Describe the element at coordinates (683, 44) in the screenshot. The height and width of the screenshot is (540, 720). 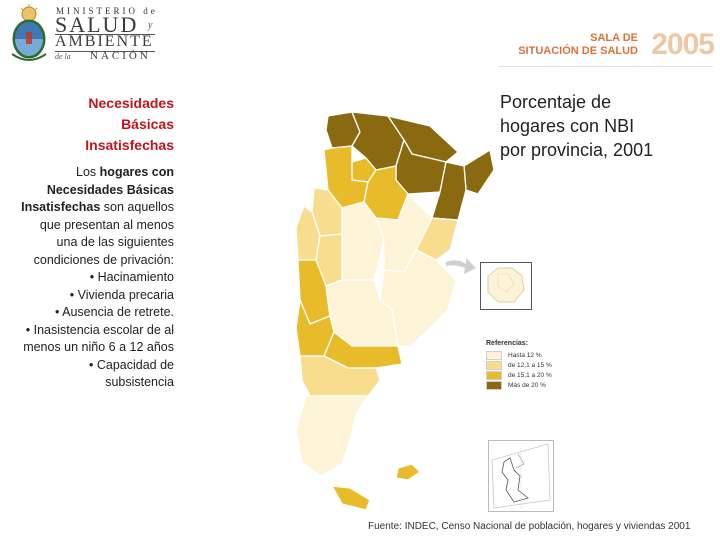
I see `sala-year: 2005` at that location.